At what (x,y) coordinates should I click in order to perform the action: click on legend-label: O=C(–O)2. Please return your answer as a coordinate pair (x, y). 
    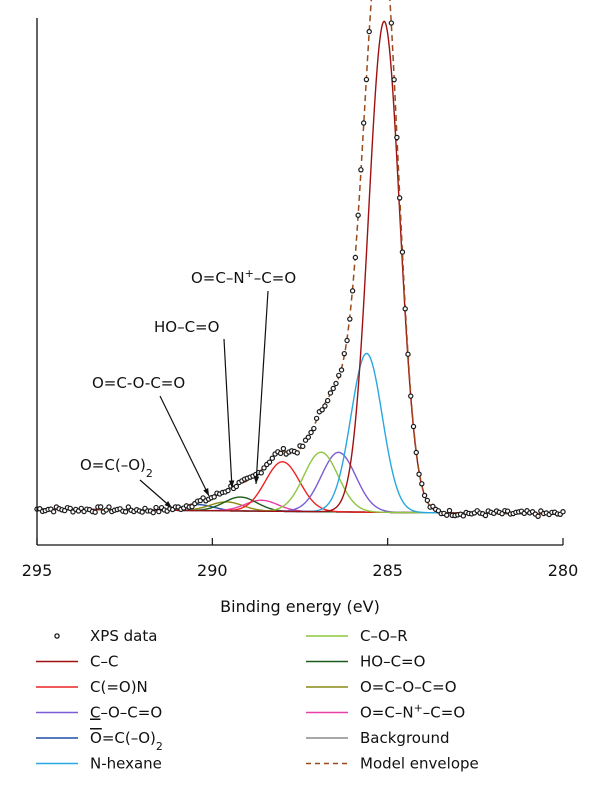
    Looking at the image, I should click on (126, 741).